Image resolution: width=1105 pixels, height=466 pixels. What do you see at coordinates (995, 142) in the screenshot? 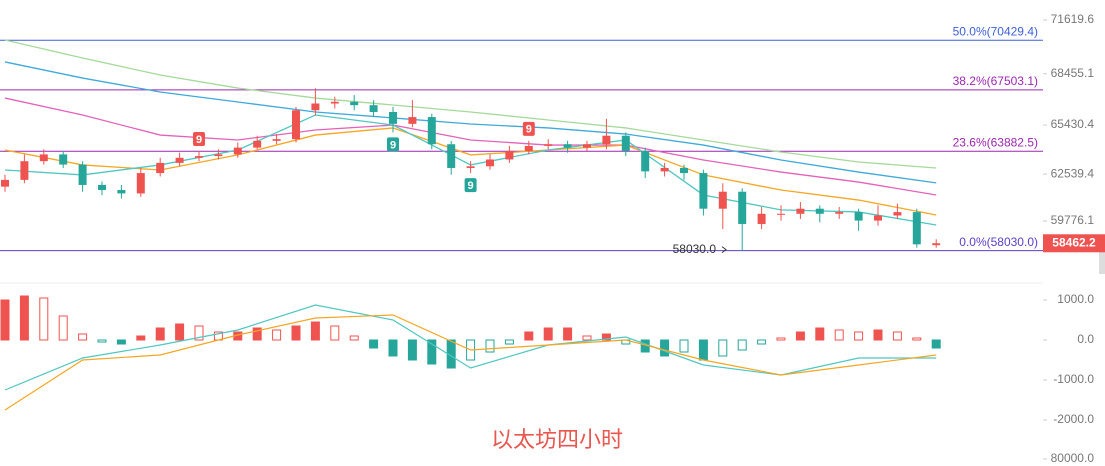
I see `fib-label: 23.6%(63882.5)` at bounding box center [995, 142].